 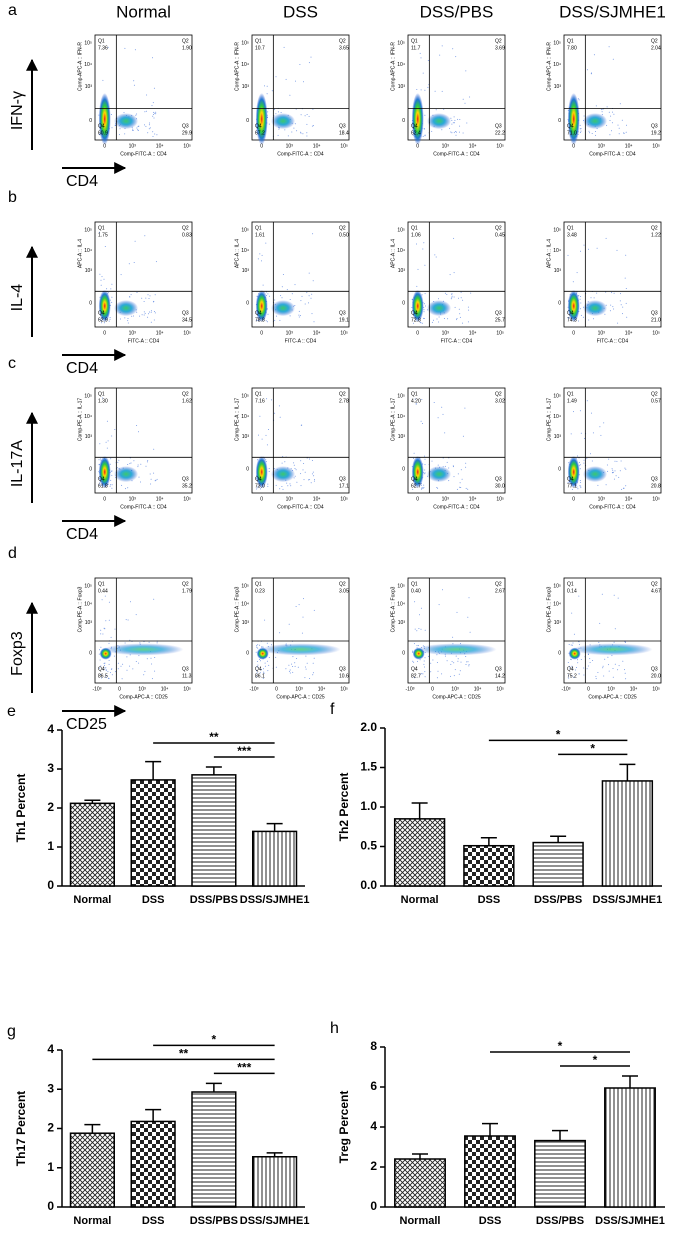 What do you see at coordinates (153, 1221) in the screenshot?
I see `x-tick-label: DSS` at bounding box center [153, 1221].